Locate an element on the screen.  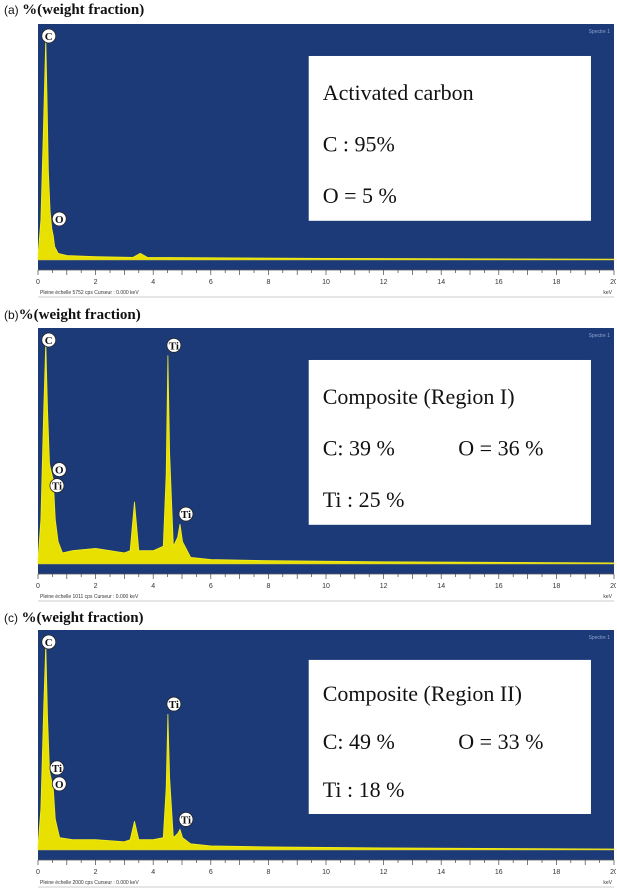
inset-line: O = 5 % is located at coordinates (360, 195).